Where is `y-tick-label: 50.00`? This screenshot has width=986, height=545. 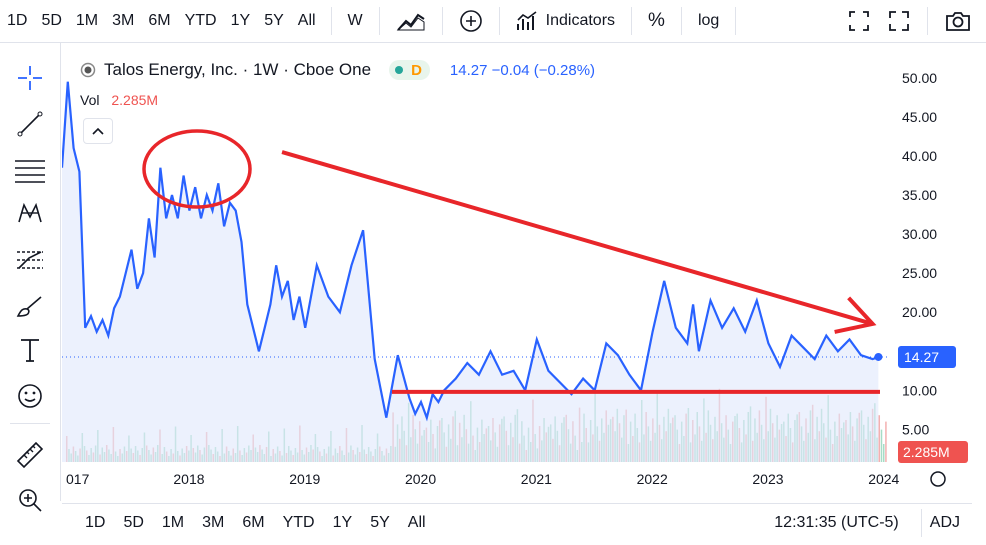
y-tick-label: 50.00 is located at coordinates (919, 78).